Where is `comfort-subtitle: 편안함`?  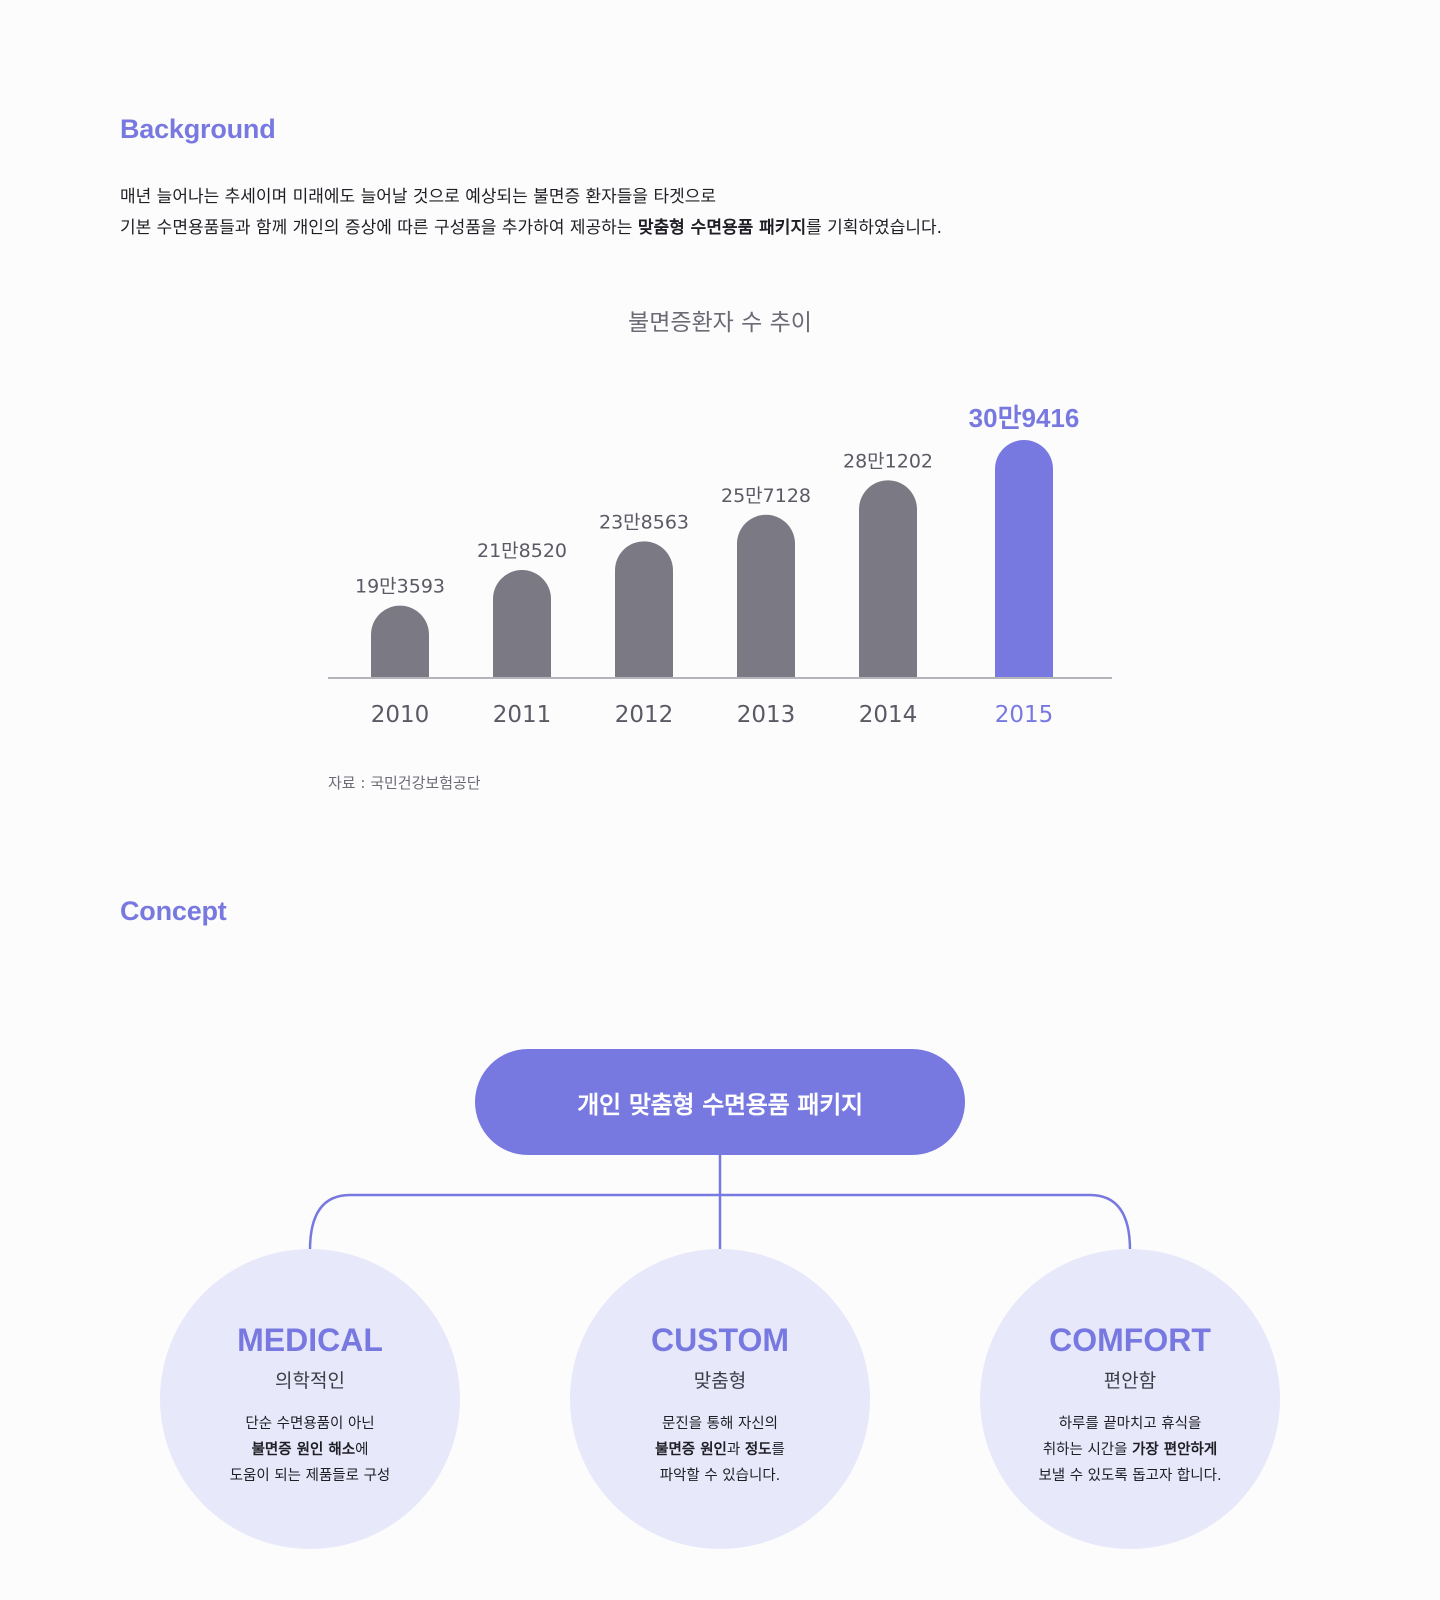 comfort-subtitle: 편안함 is located at coordinates (1130, 1381).